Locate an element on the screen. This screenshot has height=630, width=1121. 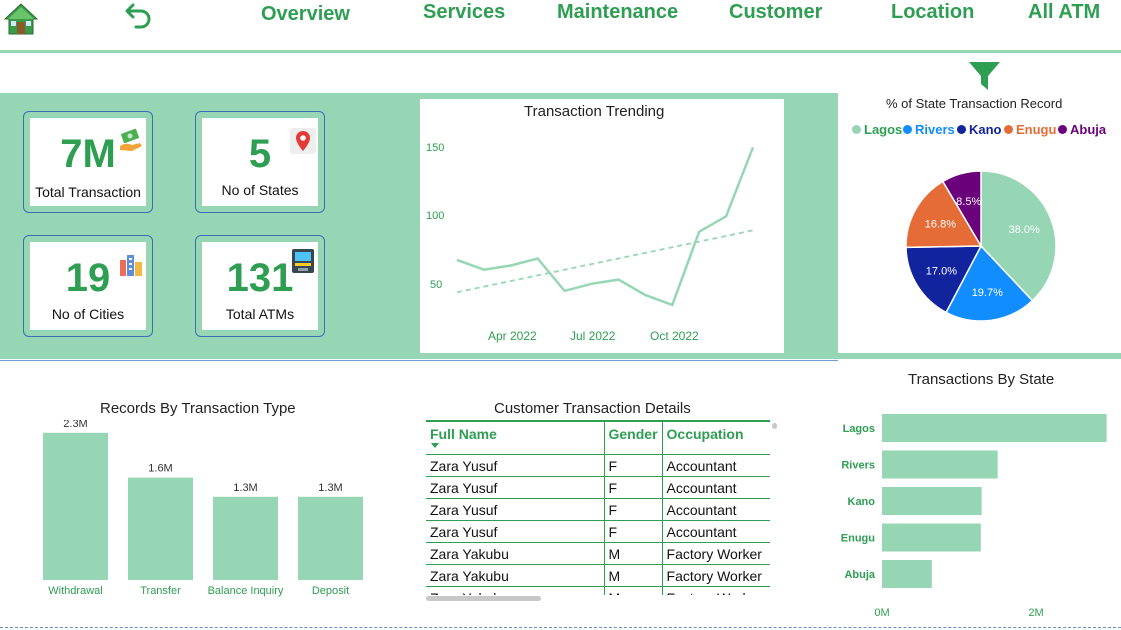
pie-label-abuja: 8.5% is located at coordinates (968, 202).